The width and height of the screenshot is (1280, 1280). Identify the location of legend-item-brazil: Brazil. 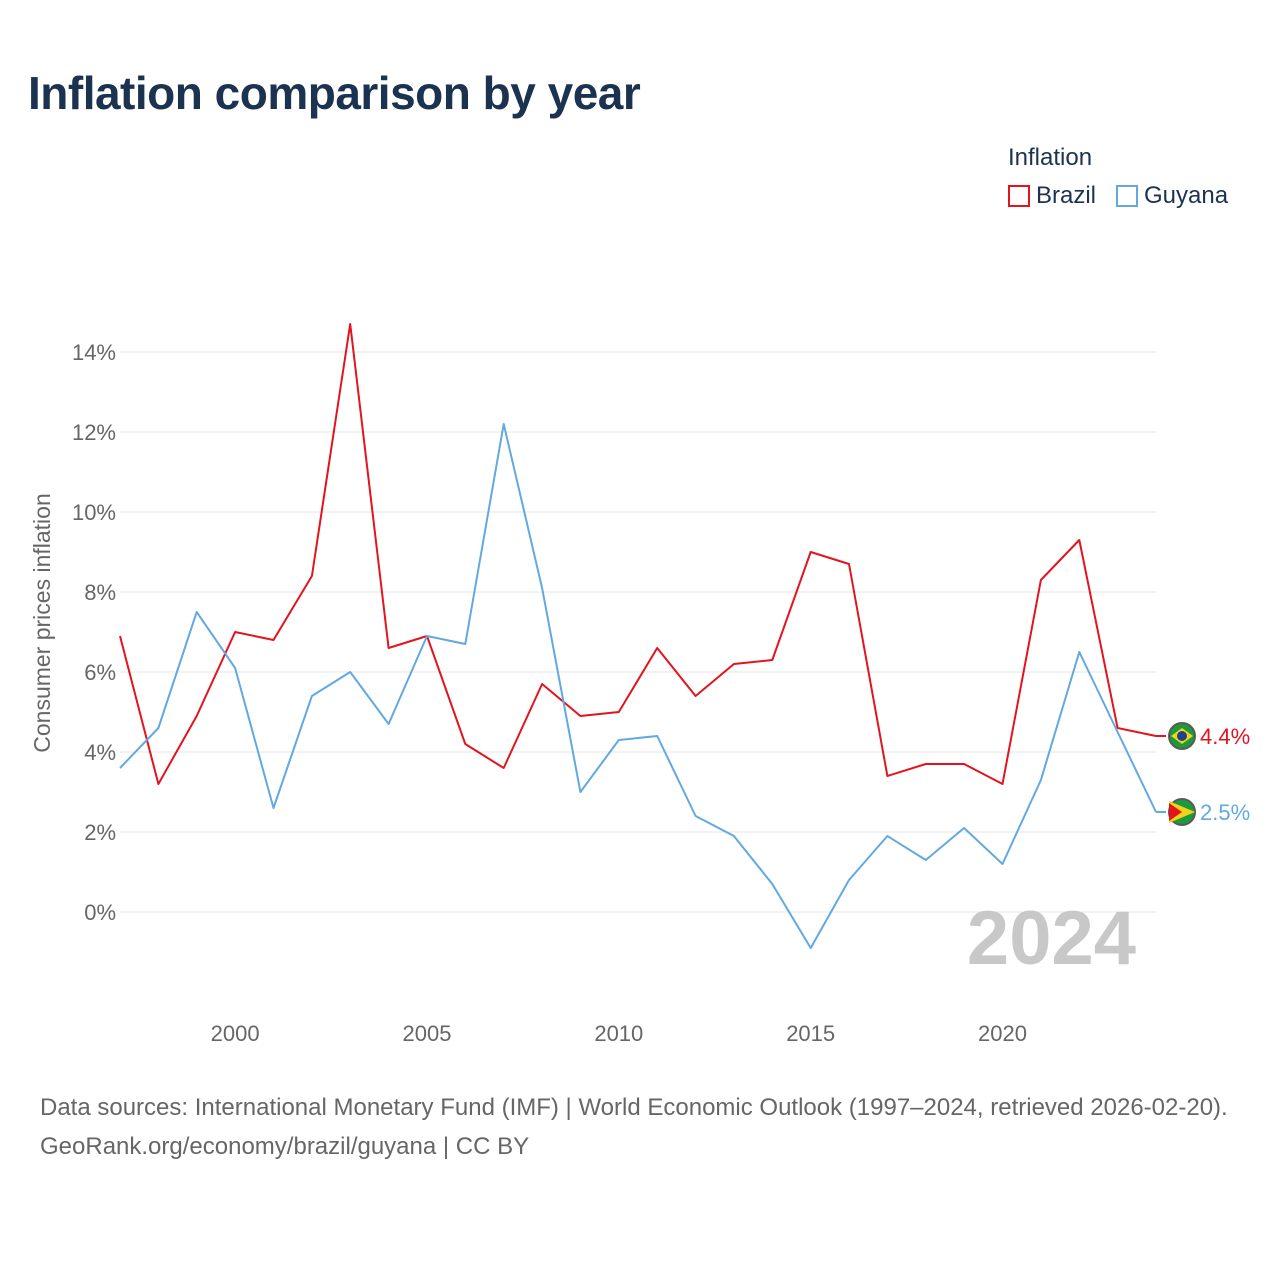
(1052, 196).